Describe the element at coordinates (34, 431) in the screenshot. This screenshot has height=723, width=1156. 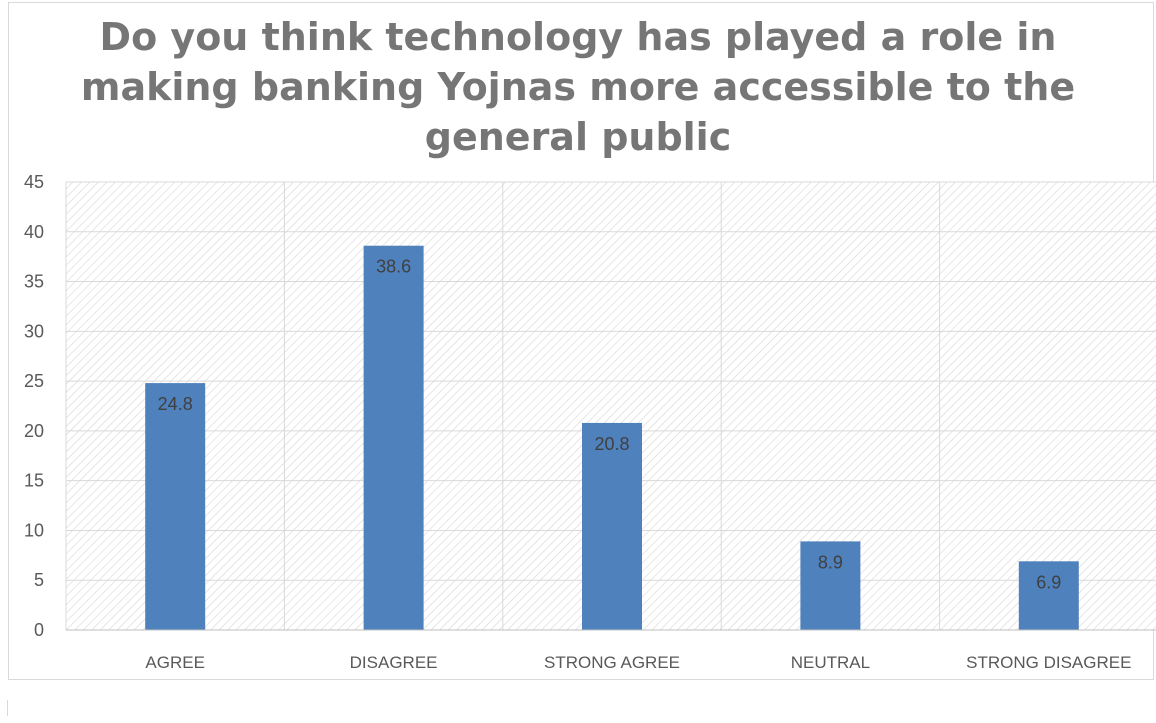
I see `y-tick-label: 20` at that location.